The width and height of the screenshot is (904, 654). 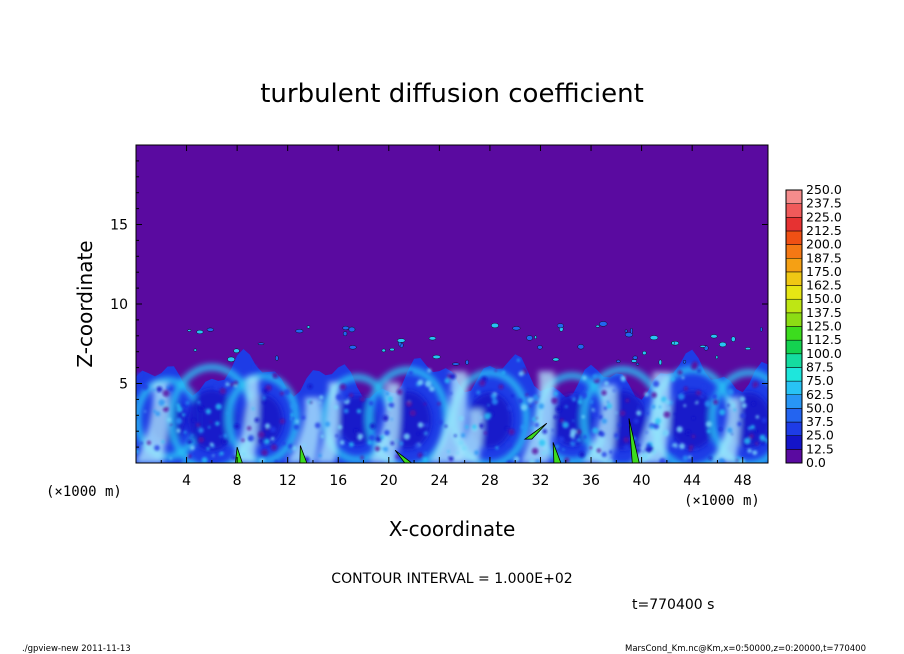 I want to click on colorbar-label: 125.0, so click(x=824, y=326).